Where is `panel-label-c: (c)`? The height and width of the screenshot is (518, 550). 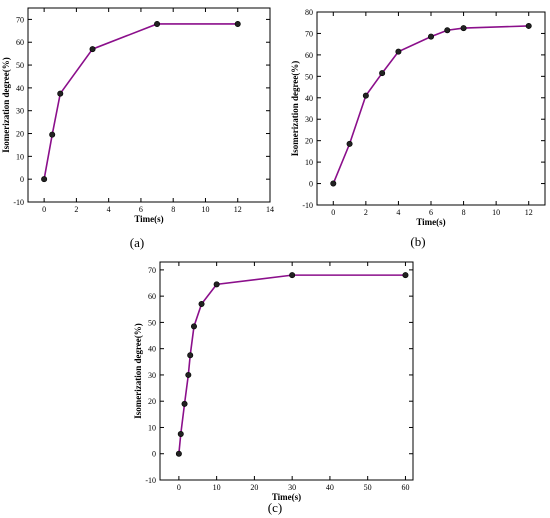
panel-label-c: (c) is located at coordinates (275, 507).